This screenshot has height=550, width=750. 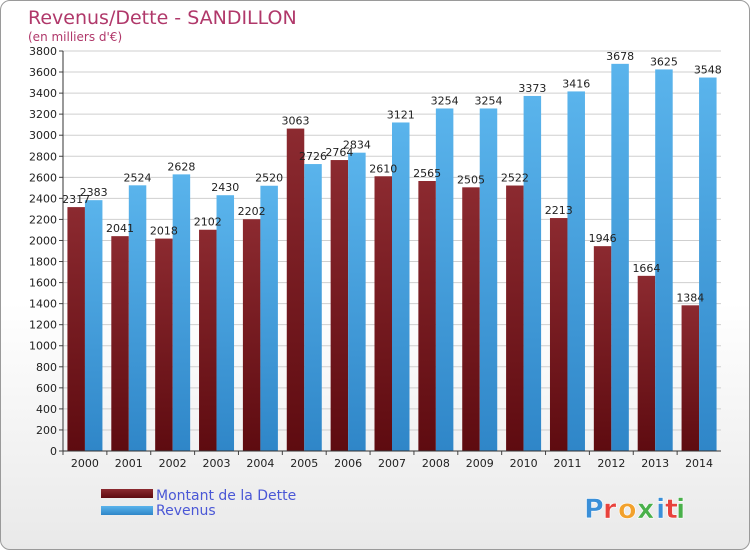 I want to click on y-tick-label: 400, so click(x=46, y=409).